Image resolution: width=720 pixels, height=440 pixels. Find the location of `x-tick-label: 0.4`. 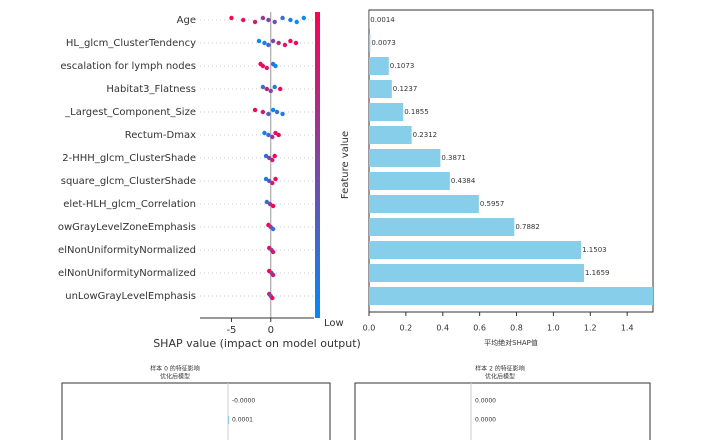

x-tick-label: 0.4 is located at coordinates (442, 328).